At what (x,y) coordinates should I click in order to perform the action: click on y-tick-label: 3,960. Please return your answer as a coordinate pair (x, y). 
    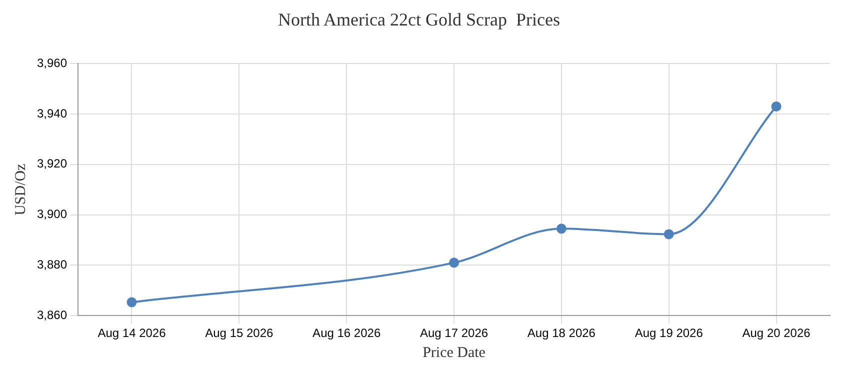
    Looking at the image, I should click on (52, 63).